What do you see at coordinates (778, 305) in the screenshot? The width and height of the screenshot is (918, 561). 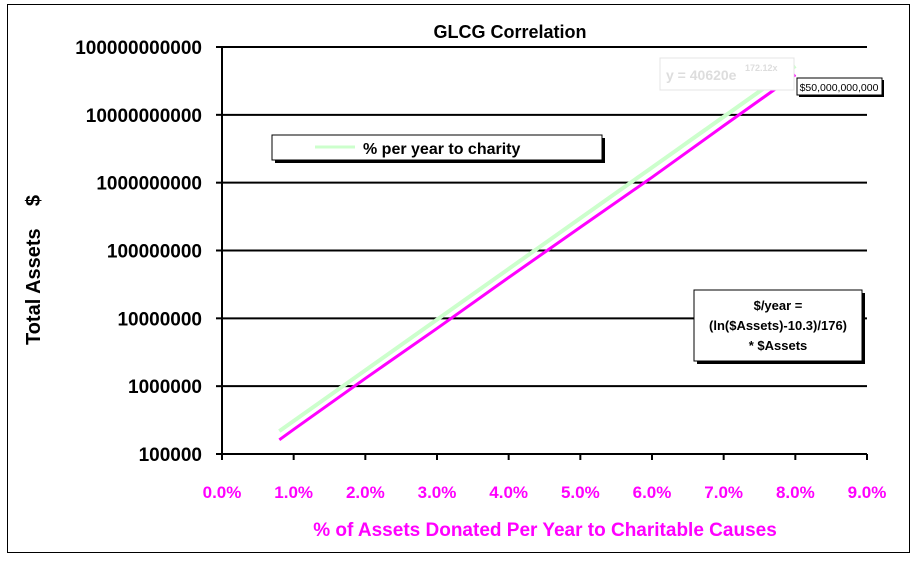 I see `annotation-line-1: $/year =` at bounding box center [778, 305].